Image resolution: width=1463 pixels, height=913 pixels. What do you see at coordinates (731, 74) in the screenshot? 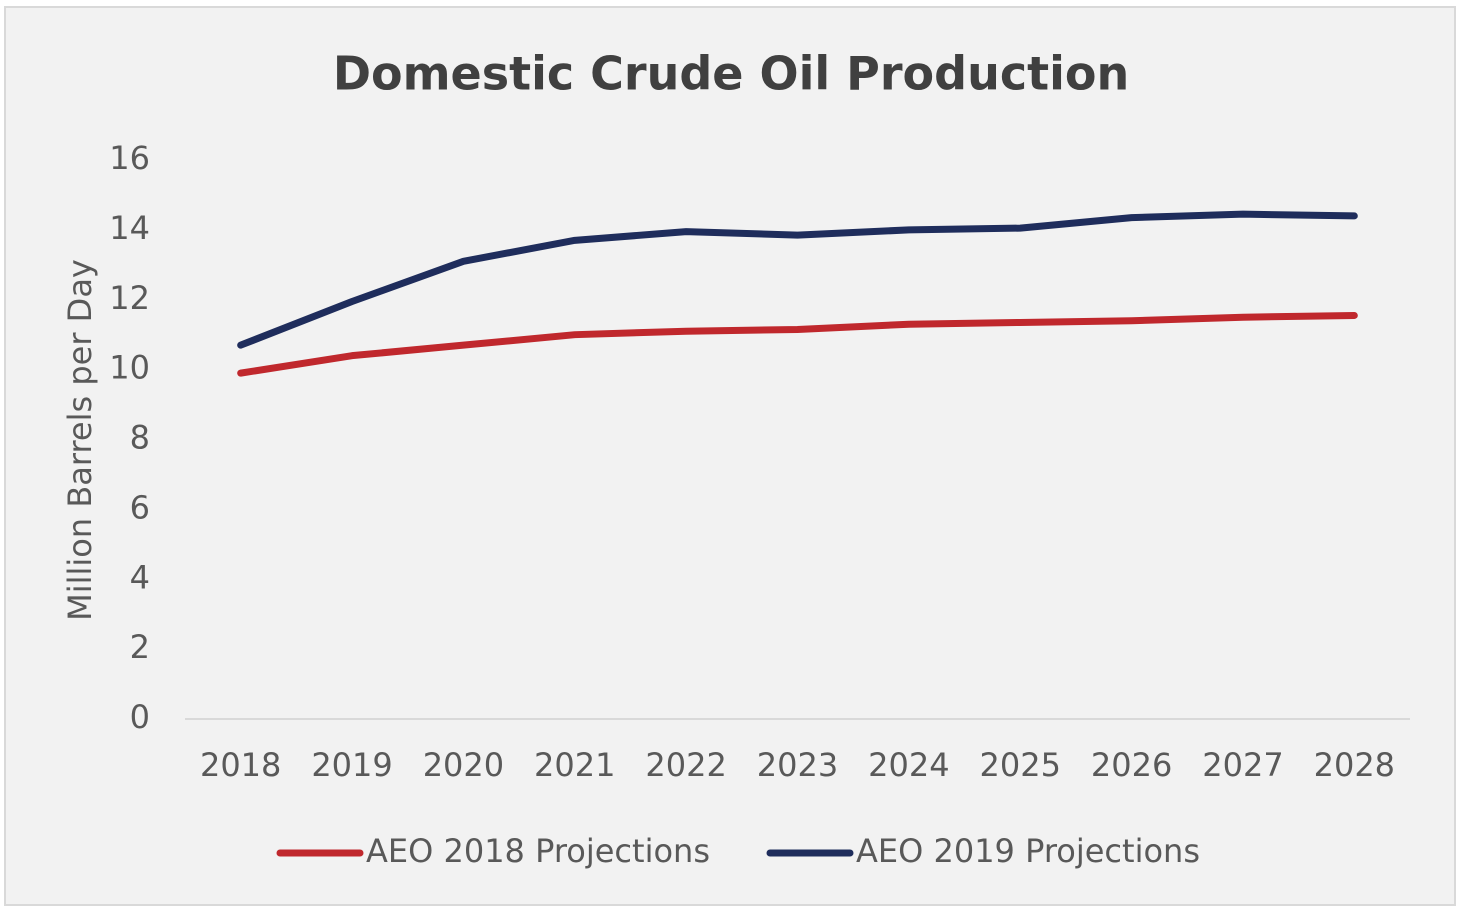
I see `chart-title: Domestic Crude Oil Production` at bounding box center [731, 74].